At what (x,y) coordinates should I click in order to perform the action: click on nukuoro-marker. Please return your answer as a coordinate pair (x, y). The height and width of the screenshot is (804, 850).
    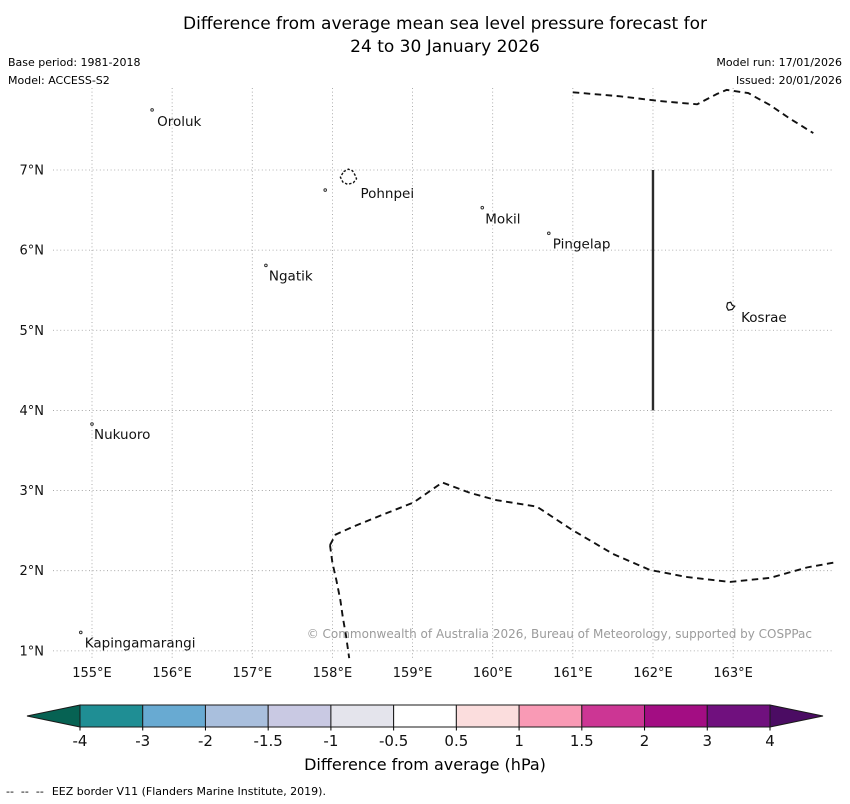
    Looking at the image, I should click on (92, 424).